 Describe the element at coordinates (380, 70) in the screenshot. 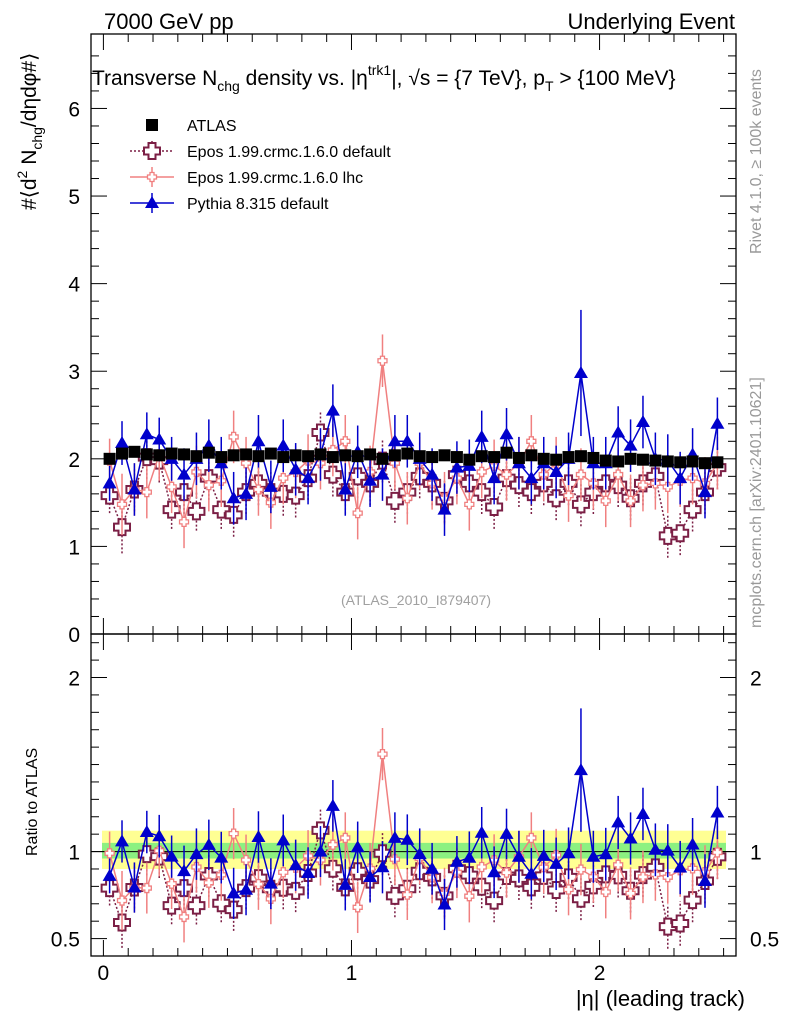

I see `title-b-sup: trk1` at that location.